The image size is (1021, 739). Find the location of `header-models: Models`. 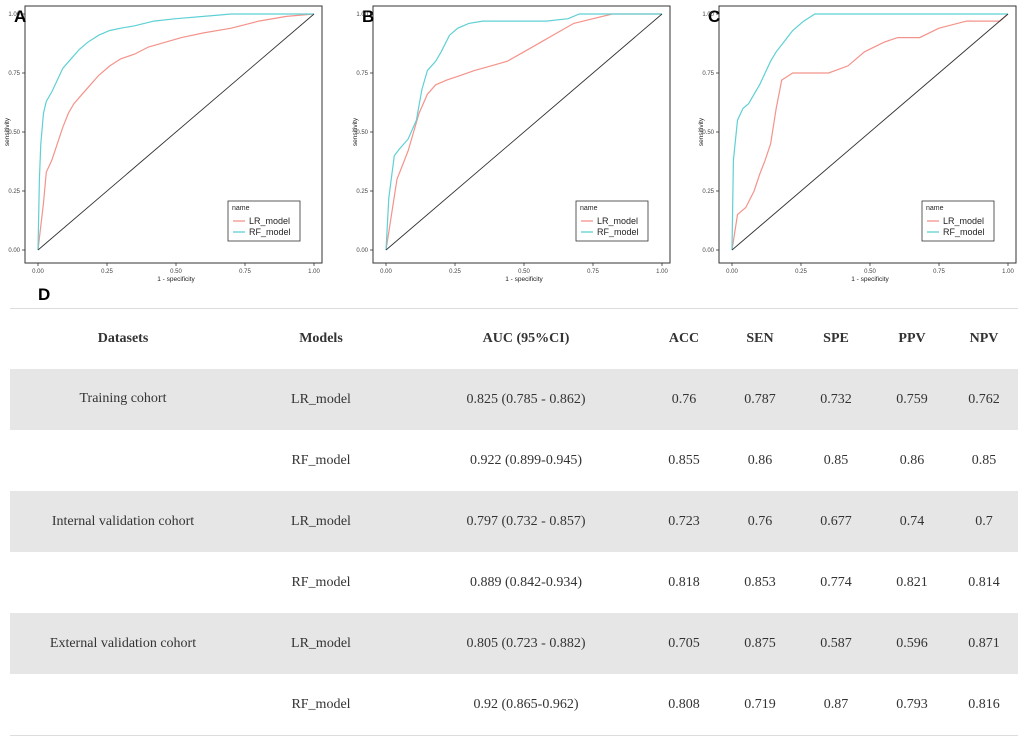

header-models: Models is located at coordinates (321, 338).